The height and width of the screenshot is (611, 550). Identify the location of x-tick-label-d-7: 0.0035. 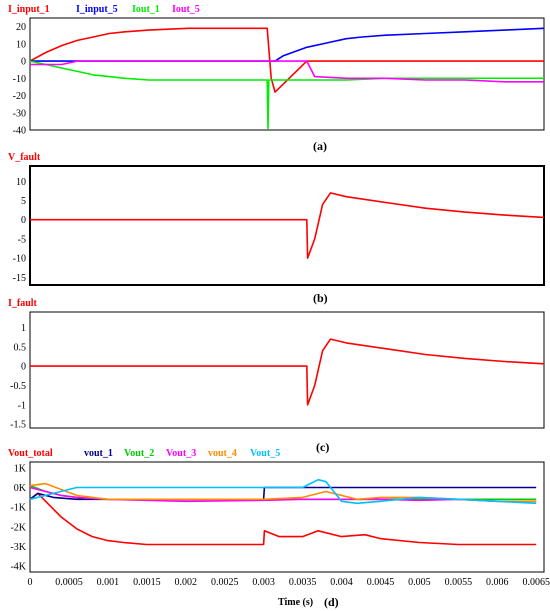
(303, 582).